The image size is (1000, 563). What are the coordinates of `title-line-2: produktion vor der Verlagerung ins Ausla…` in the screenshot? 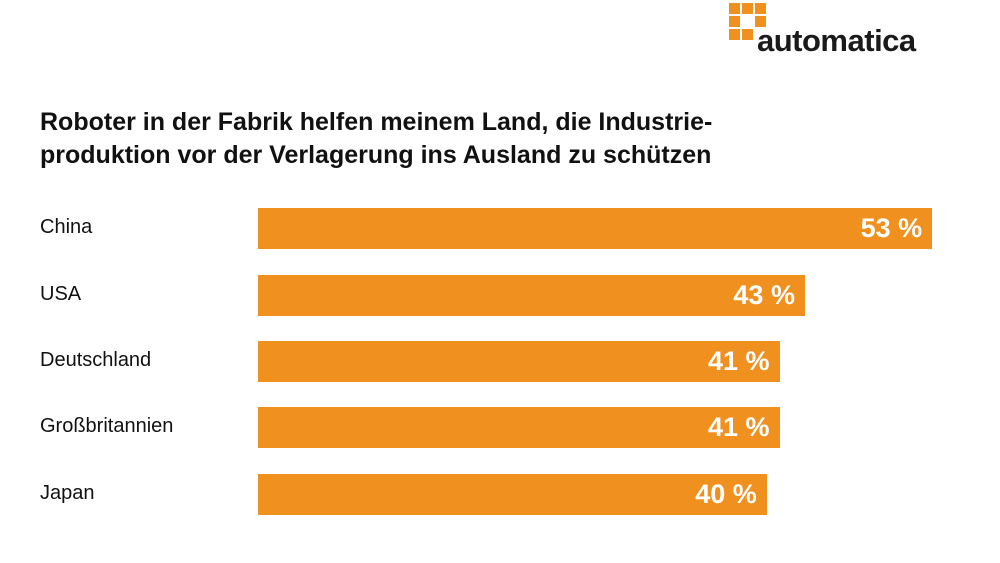 It's located at (376, 155).